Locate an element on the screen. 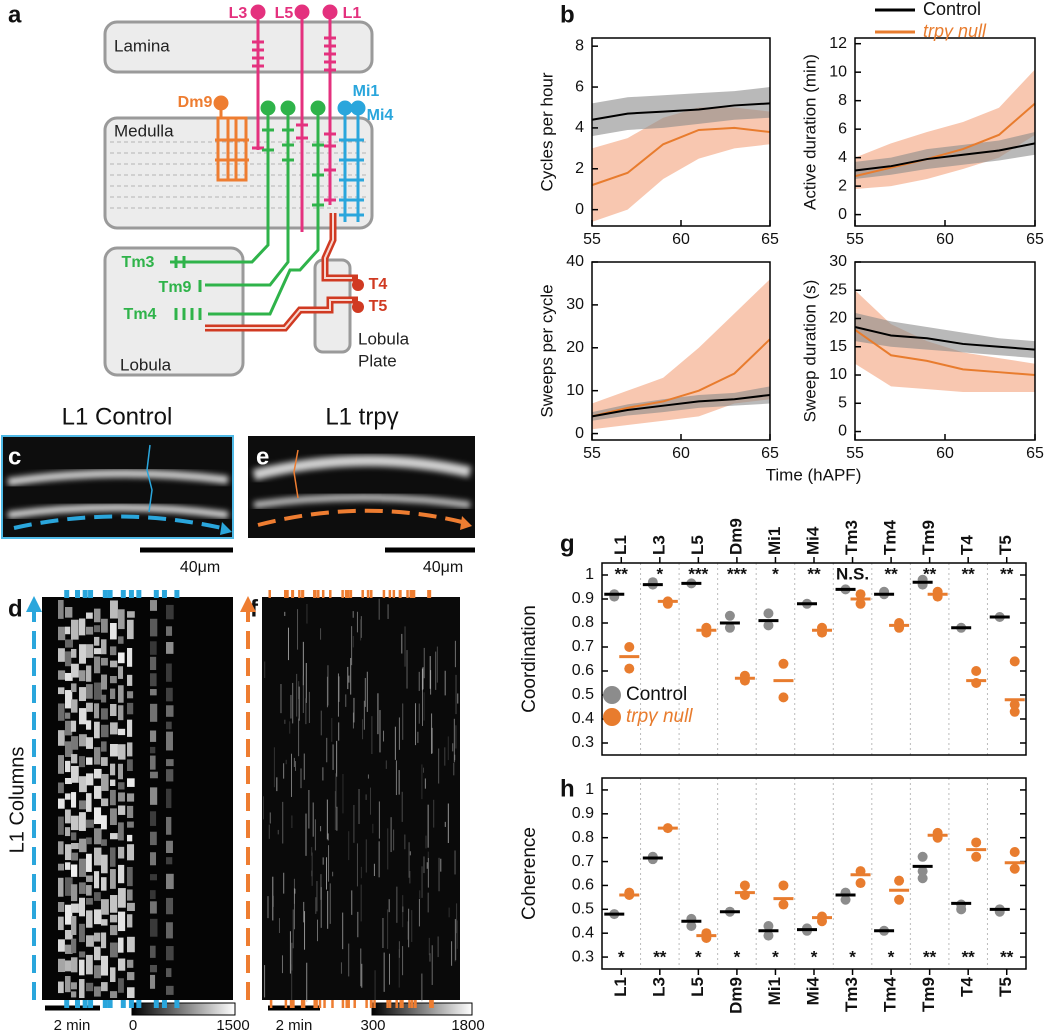  neuron-label: L5 is located at coordinates (284, 13).